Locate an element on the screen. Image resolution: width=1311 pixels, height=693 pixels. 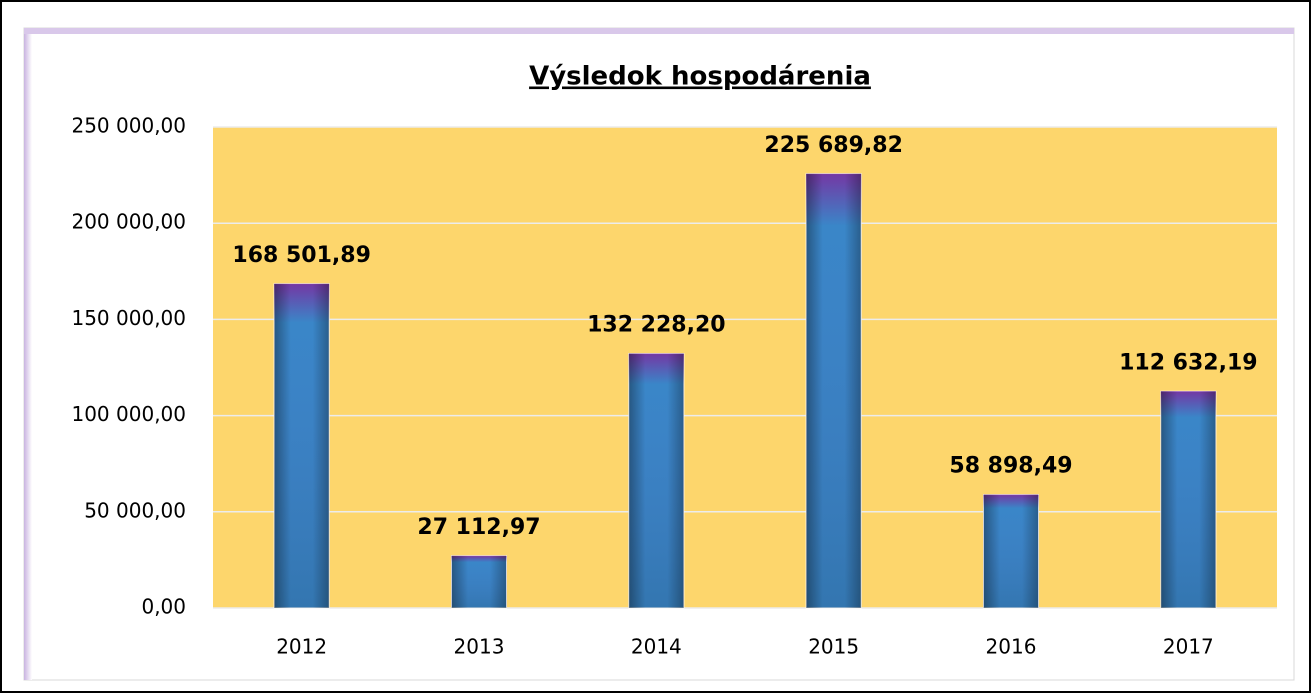
y-tick-label: 250 000,00 is located at coordinates (128, 126).